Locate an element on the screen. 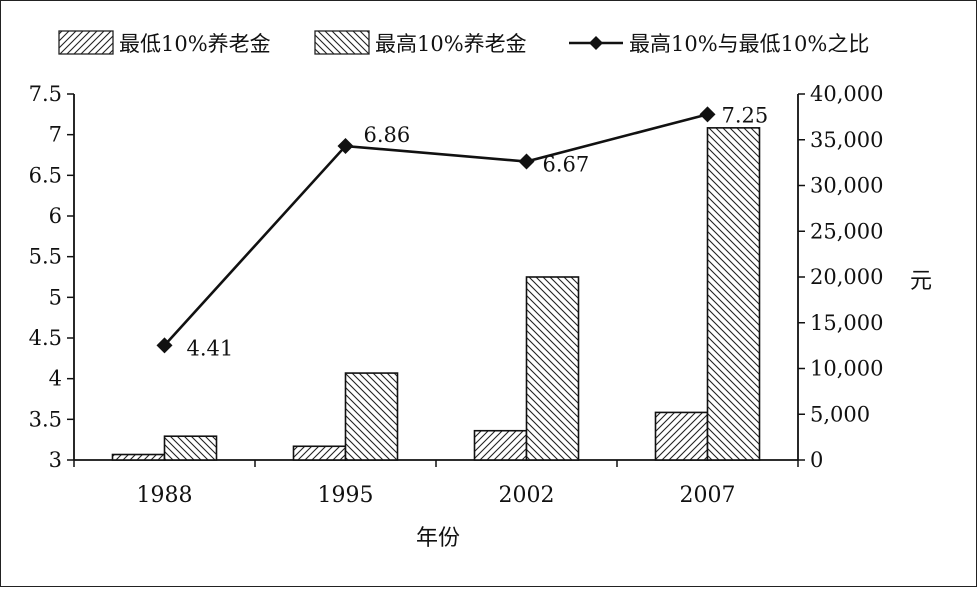  x-category-label: 2002 is located at coordinates (527, 495).